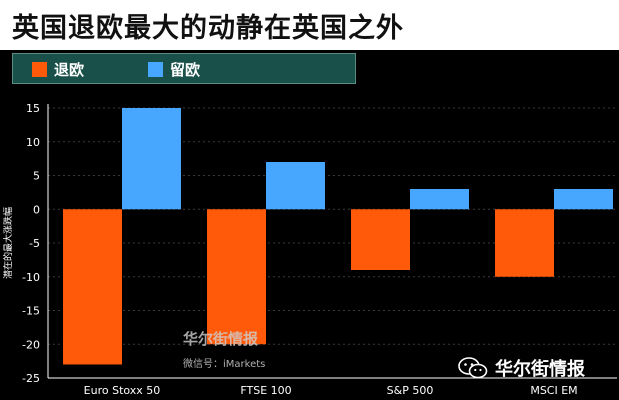 The width and height of the screenshot is (619, 400). I want to click on y-tick-label: 0, so click(36, 209).